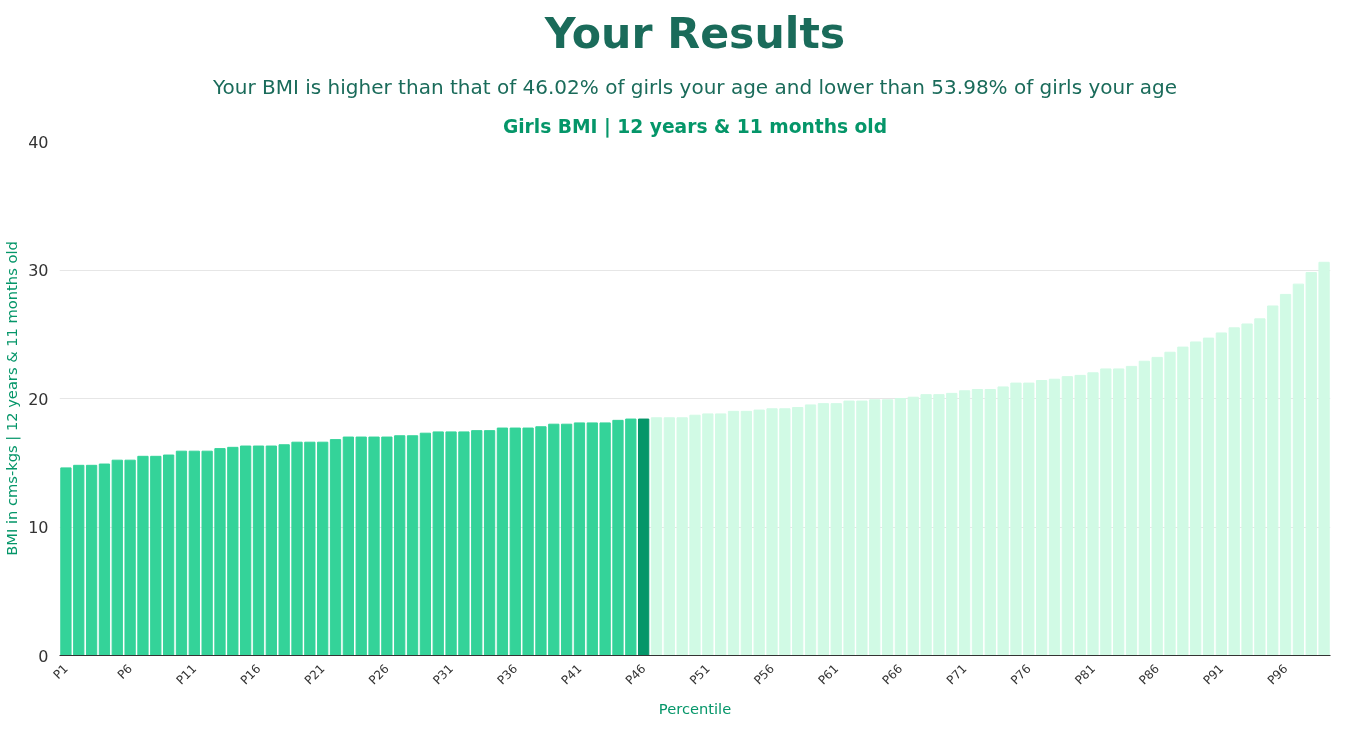  Describe the element at coordinates (1085, 674) in the screenshot. I see `x-tick-label: P81` at that location.